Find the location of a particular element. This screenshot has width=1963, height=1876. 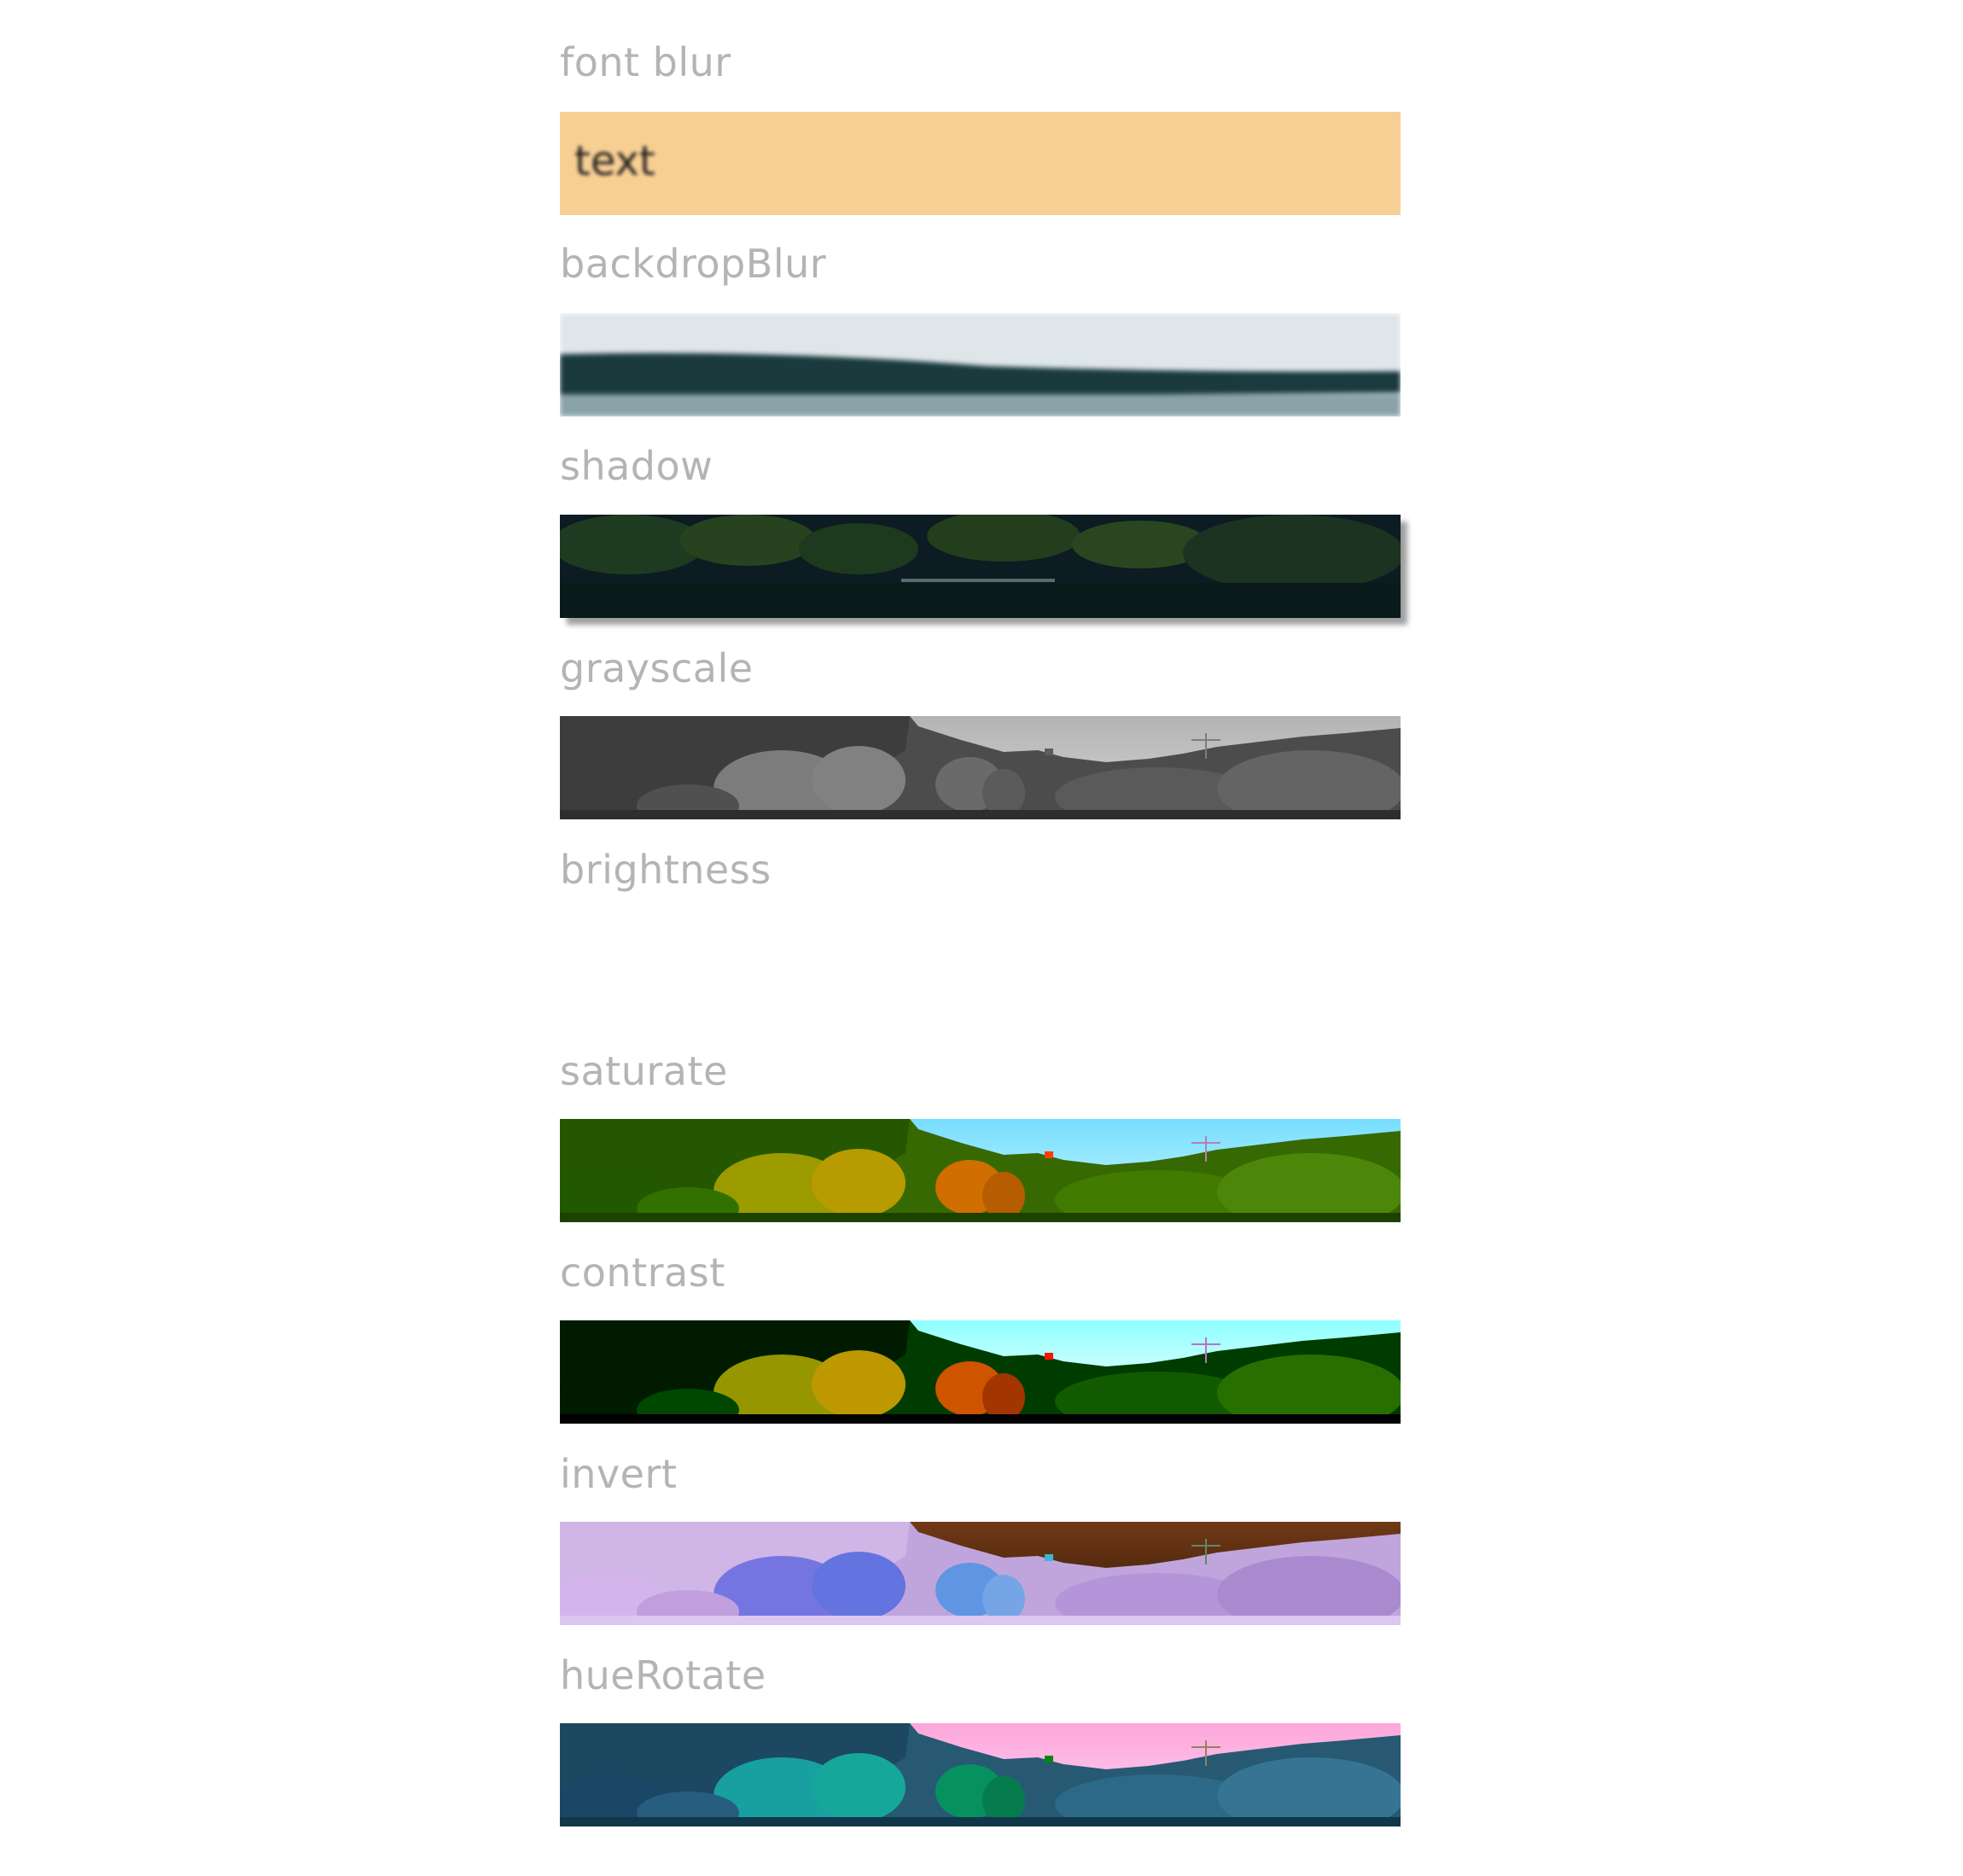

blurred-text: text is located at coordinates (614, 161).